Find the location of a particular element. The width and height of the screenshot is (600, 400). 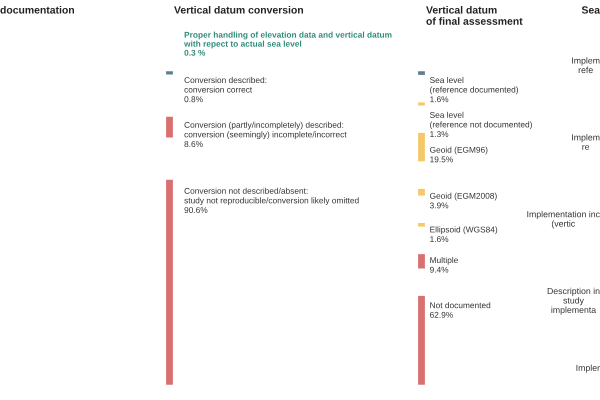

data-label: 3.9% is located at coordinates (439, 205).